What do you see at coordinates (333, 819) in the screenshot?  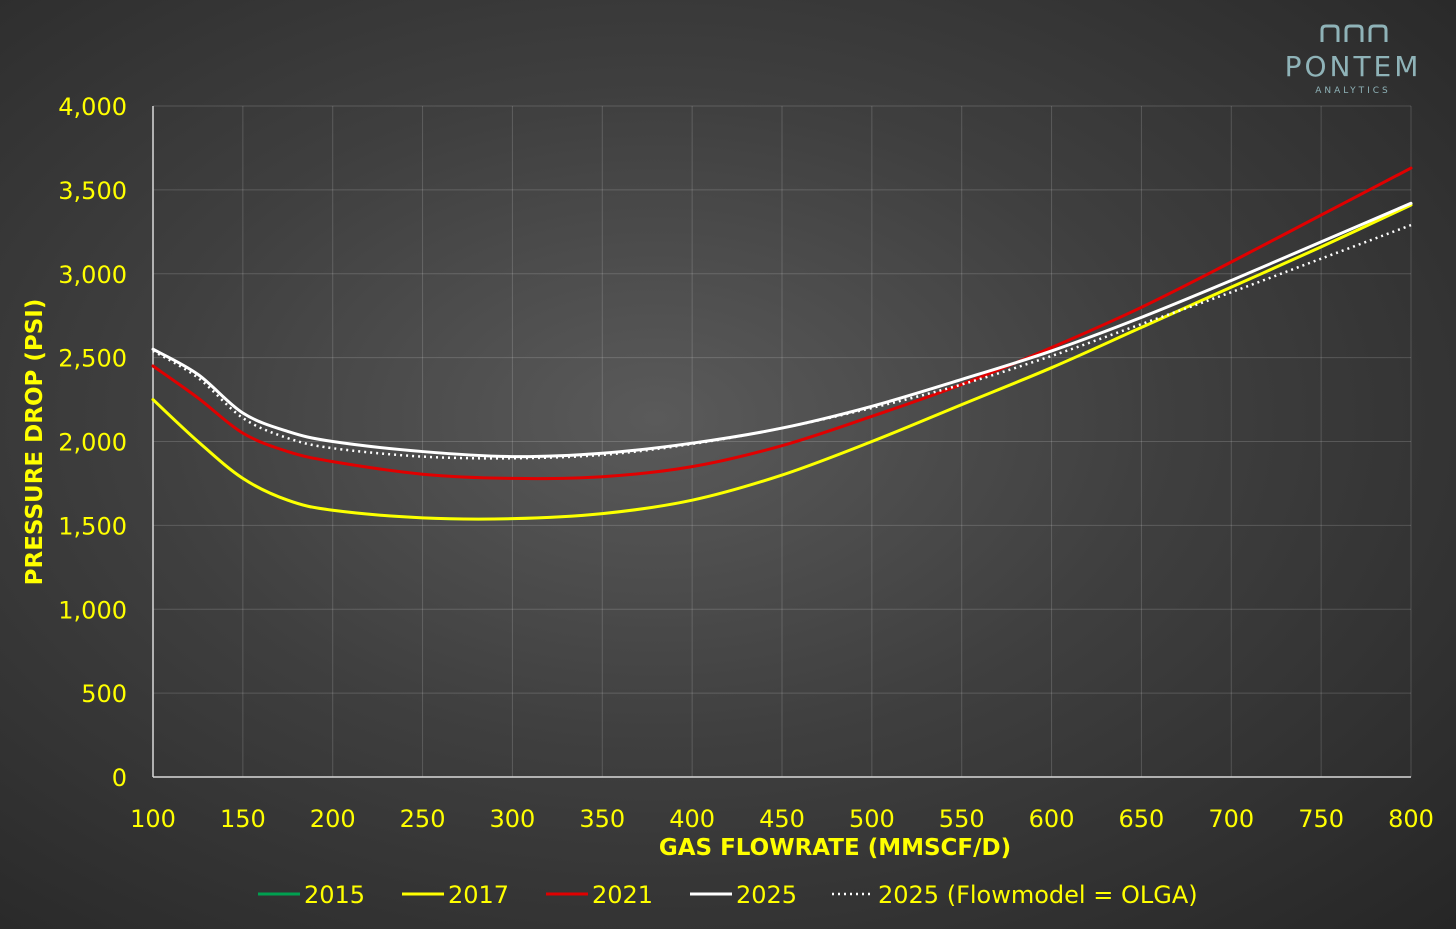 I see `x-tick-label: 200` at bounding box center [333, 819].